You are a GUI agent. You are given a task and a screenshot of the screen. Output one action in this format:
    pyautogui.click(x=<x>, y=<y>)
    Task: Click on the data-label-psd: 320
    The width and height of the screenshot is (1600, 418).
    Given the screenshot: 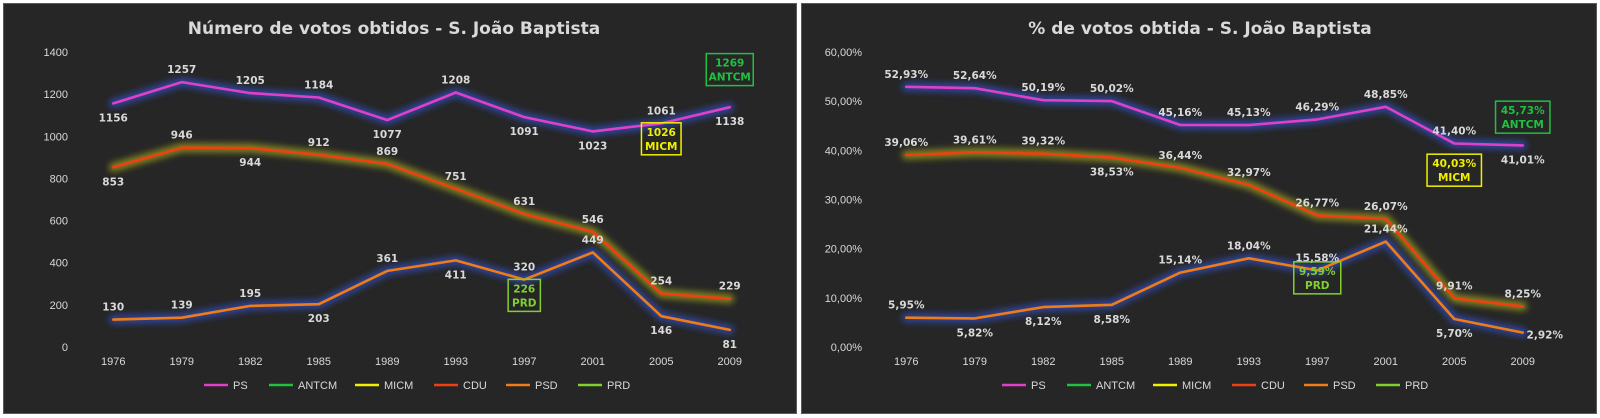 What is the action you would take?
    pyautogui.click(x=524, y=268)
    